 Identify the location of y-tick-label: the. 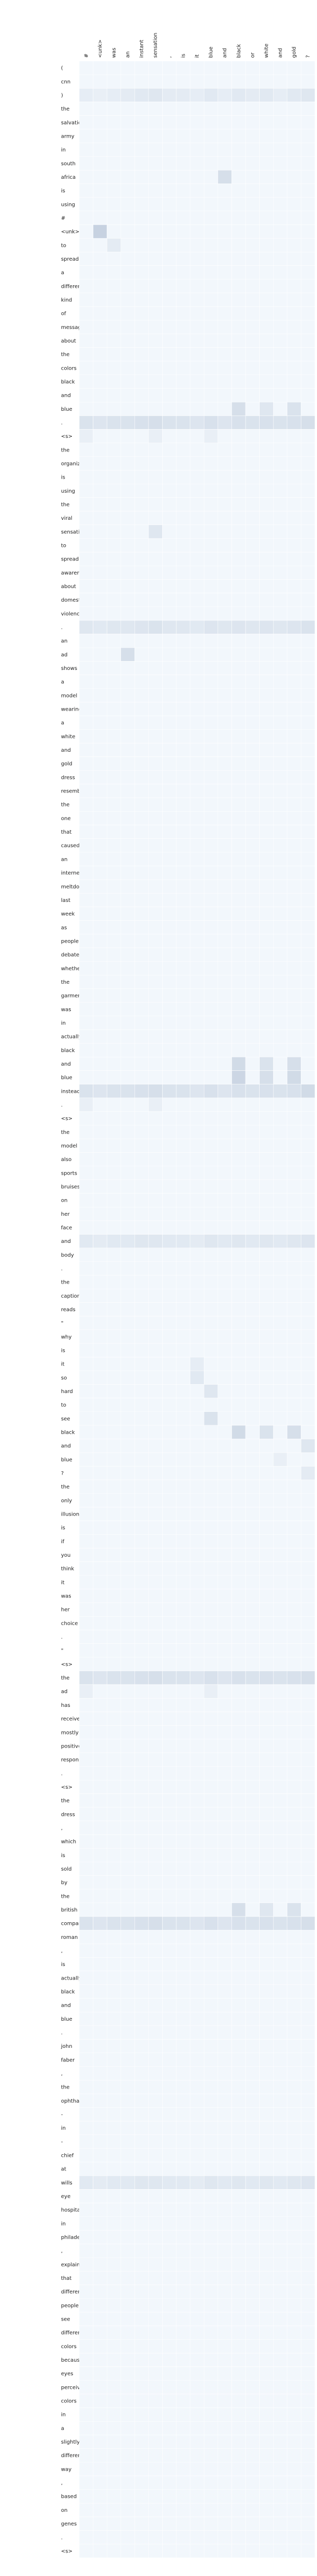
(65, 1896).